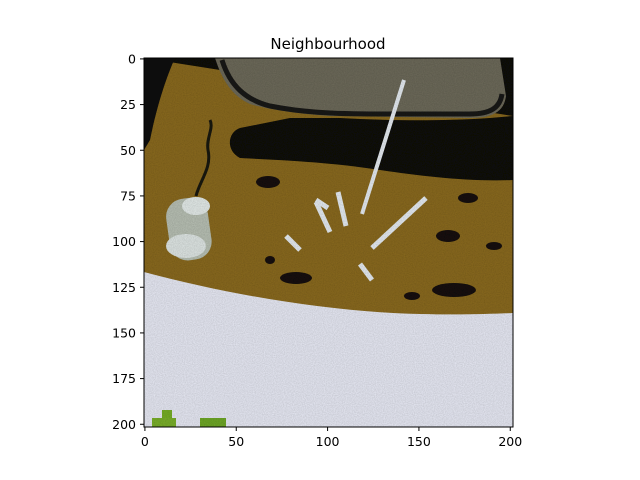 The height and width of the screenshot is (480, 640). What do you see at coordinates (128, 150) in the screenshot?
I see `y-tick-label: 50` at bounding box center [128, 150].